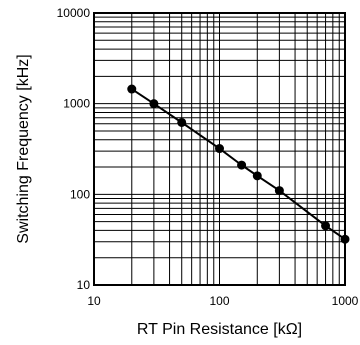 Image resolution: width=360 pixels, height=345 pixels. Describe the element at coordinates (23, 148) in the screenshot. I see `y-axis-title: Switching Frequency [kHz]` at that location.